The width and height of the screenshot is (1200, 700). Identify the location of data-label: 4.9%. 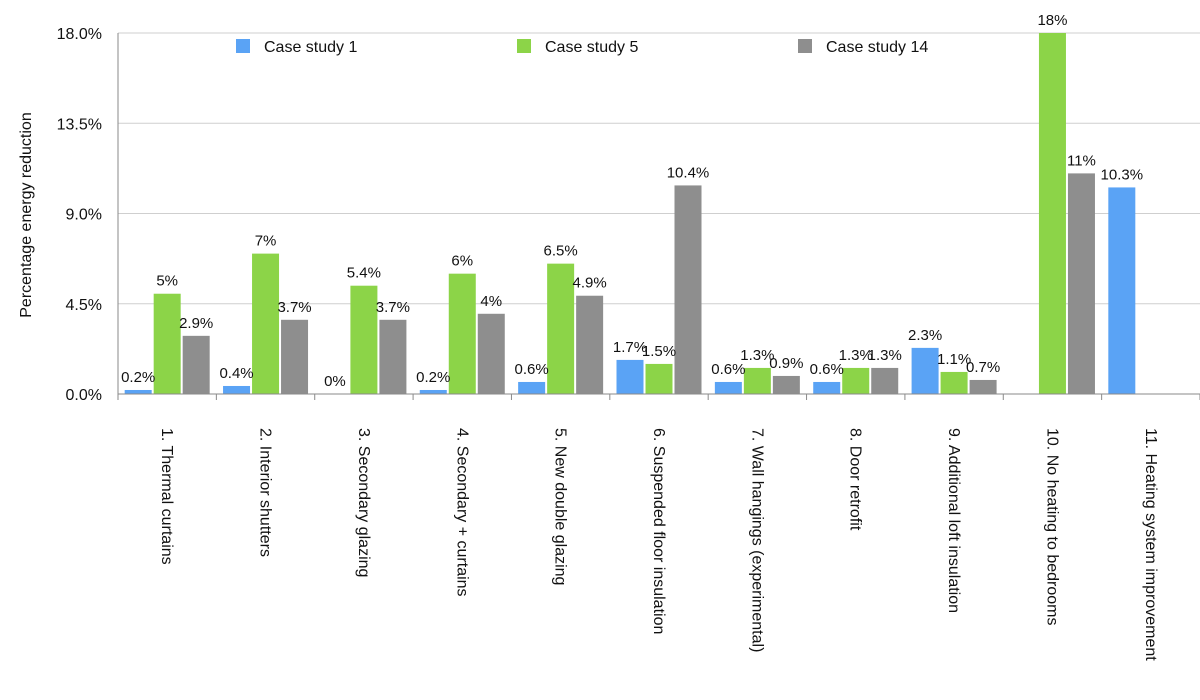
(590, 283).